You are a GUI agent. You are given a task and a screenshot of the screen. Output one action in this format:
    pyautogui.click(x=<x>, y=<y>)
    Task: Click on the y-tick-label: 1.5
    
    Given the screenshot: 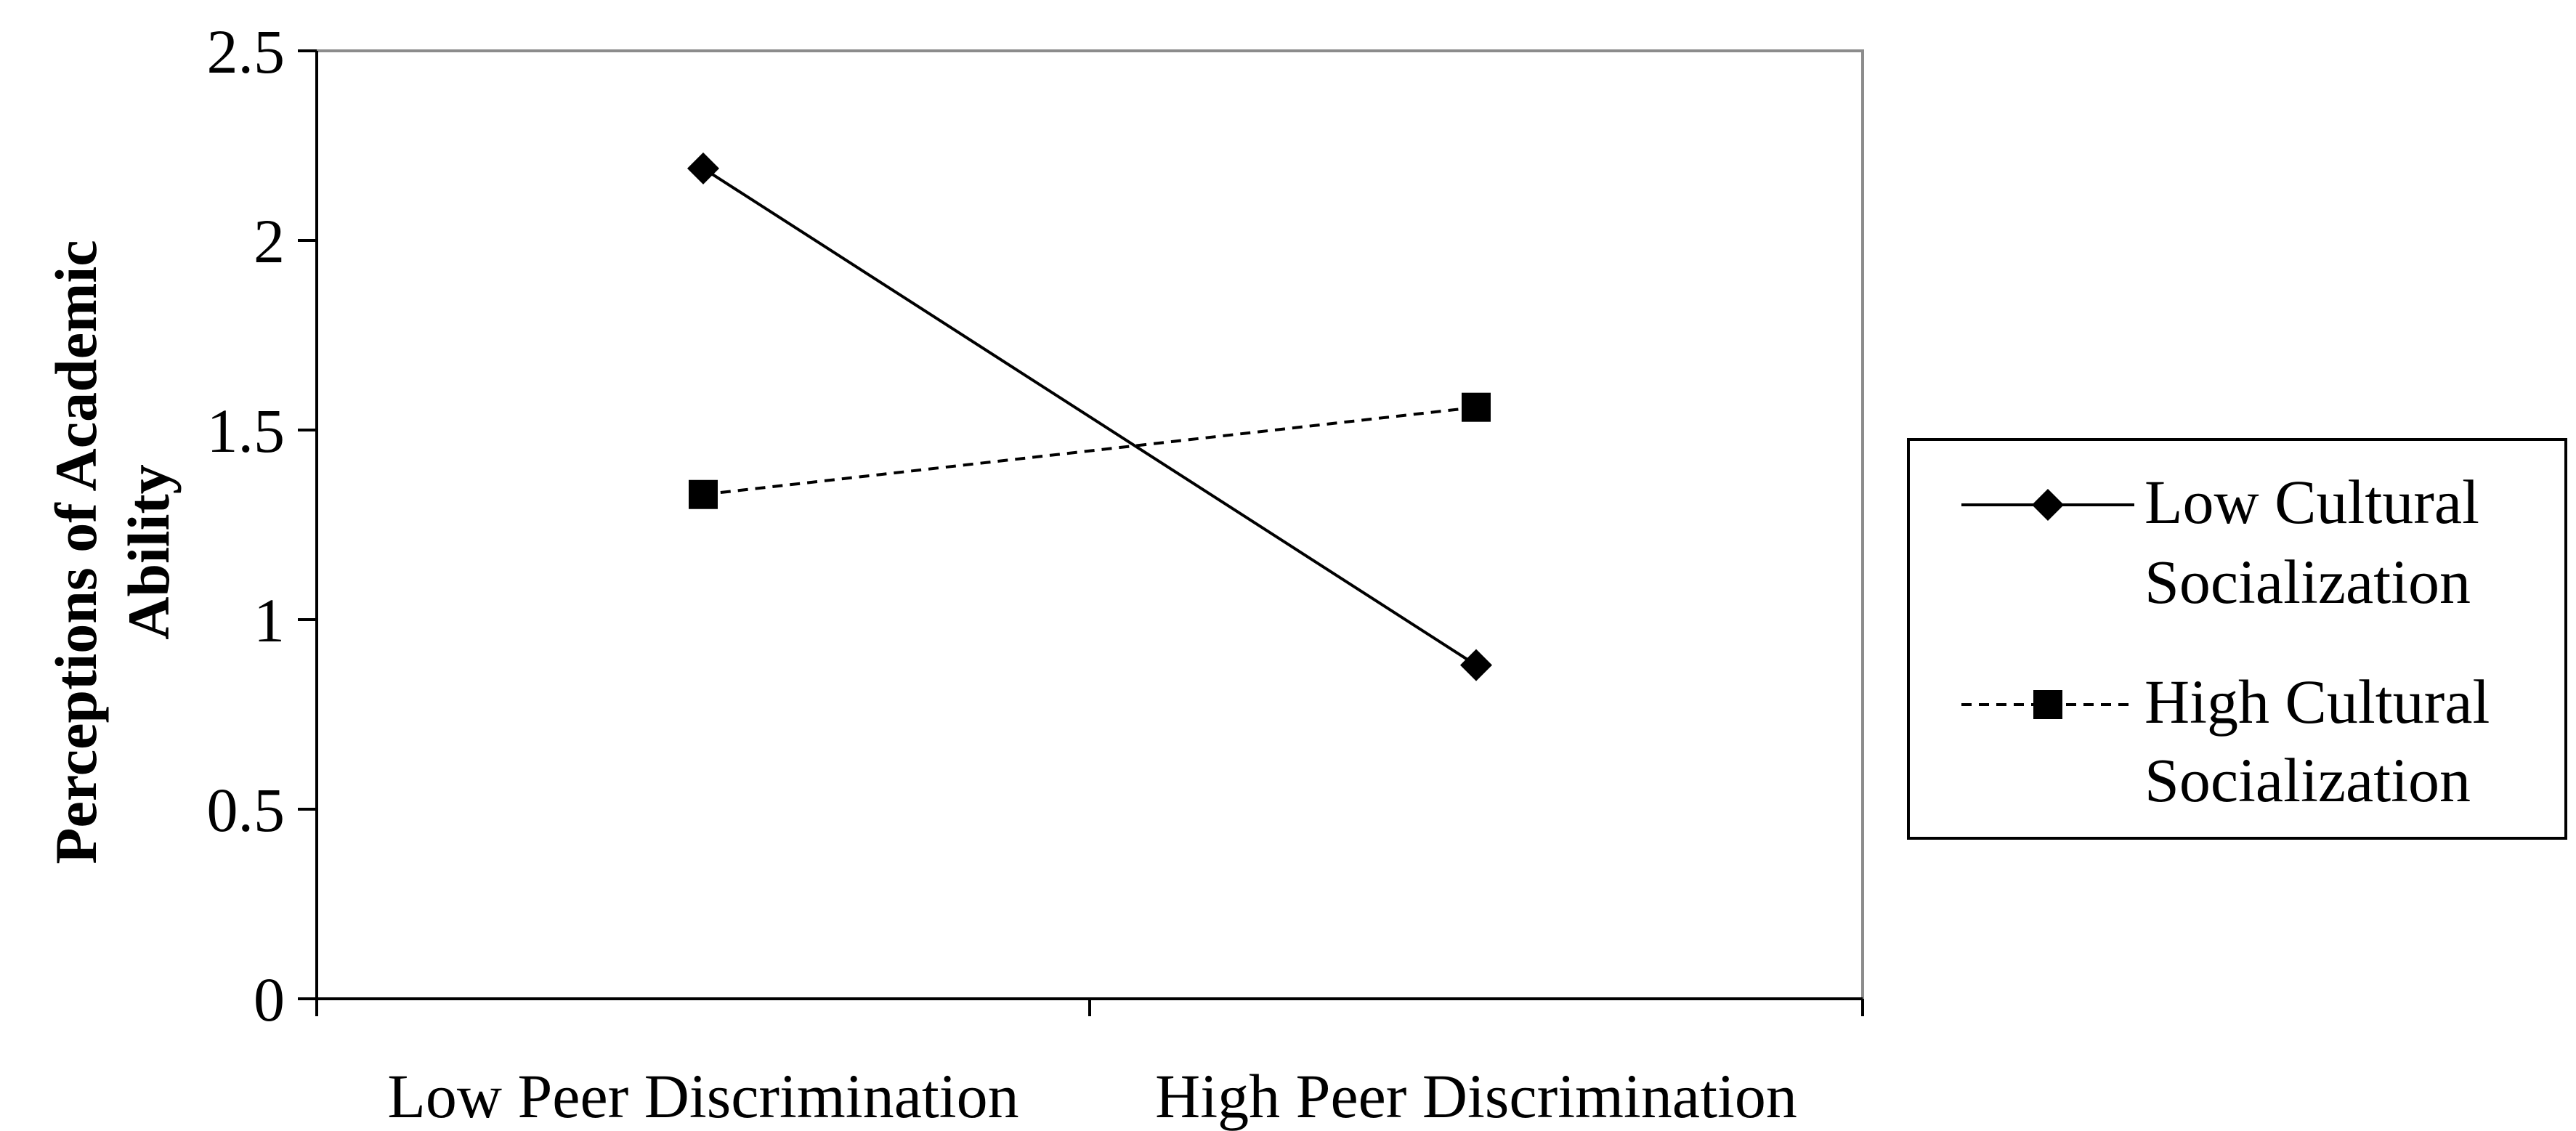 What is the action you would take?
    pyautogui.click(x=246, y=431)
    